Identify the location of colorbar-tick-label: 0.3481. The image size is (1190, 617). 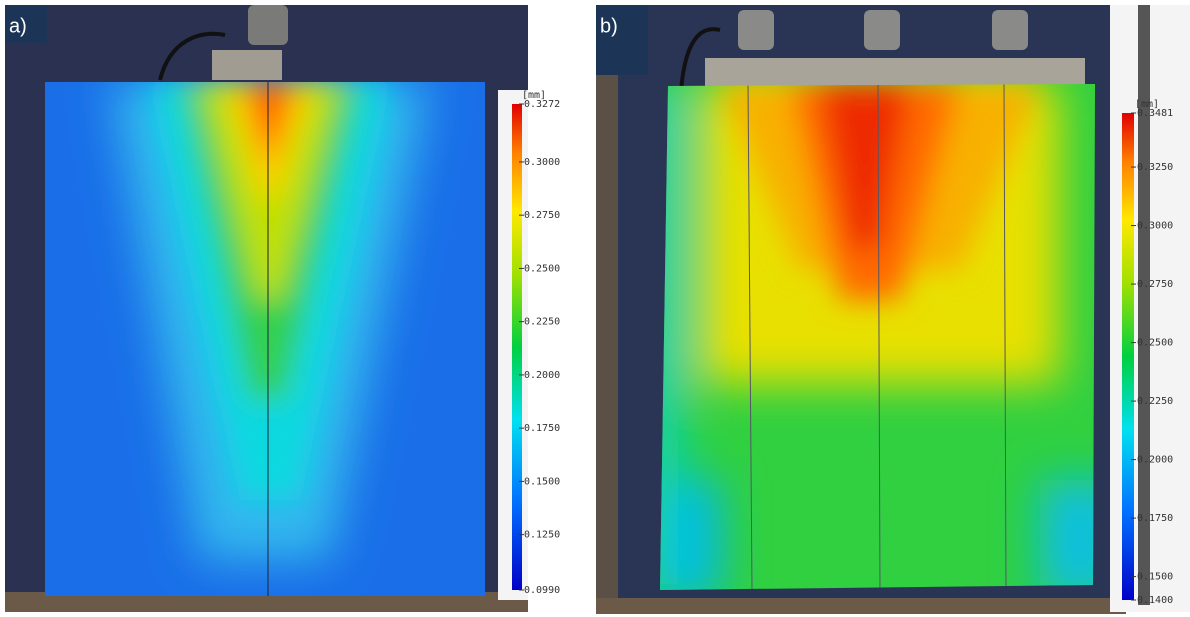
(1155, 113).